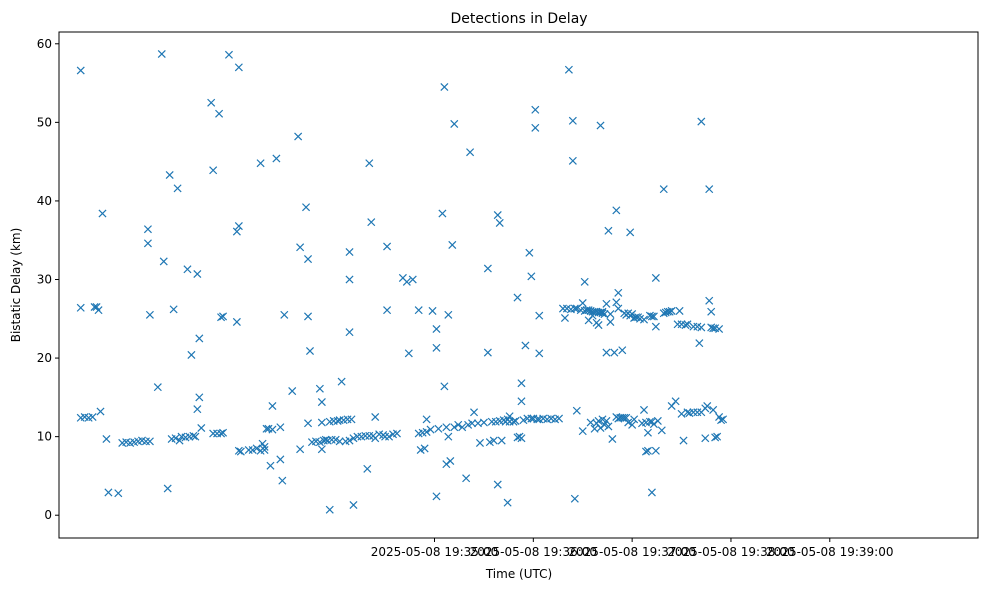 The image size is (989, 590). What do you see at coordinates (16, 285) in the screenshot?
I see `y-axis-label: Bistatic Delay (km)` at bounding box center [16, 285].